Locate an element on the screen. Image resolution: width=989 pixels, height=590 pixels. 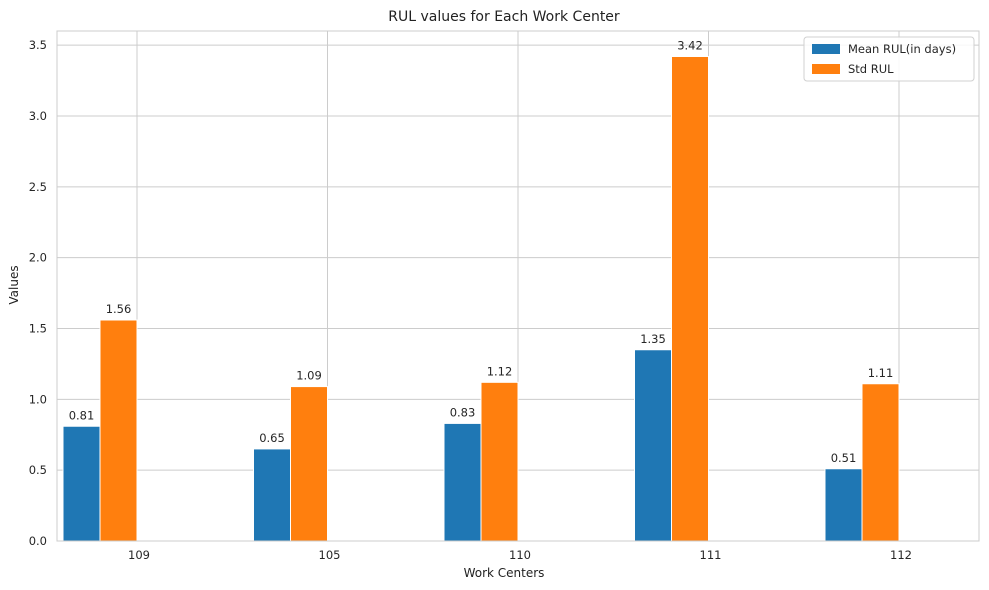
bar-value-label: 0.83 is located at coordinates (463, 412).